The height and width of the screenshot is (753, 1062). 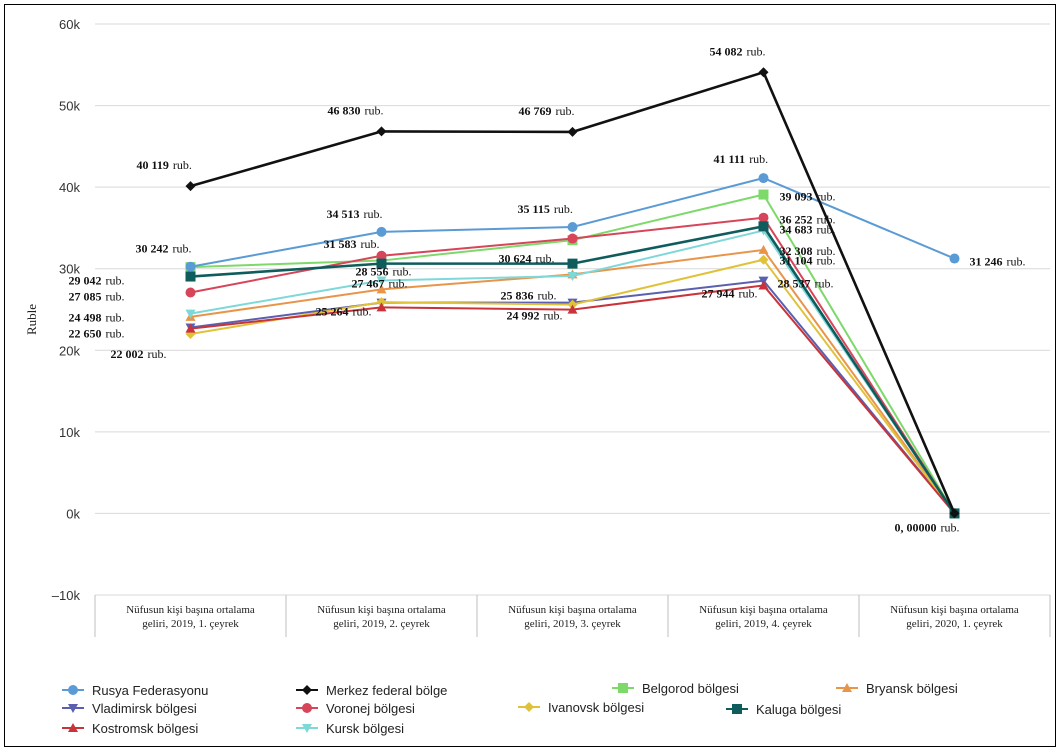 What do you see at coordinates (340, 244) in the screenshot?
I see `data-label-value: 31 583` at bounding box center [340, 244].